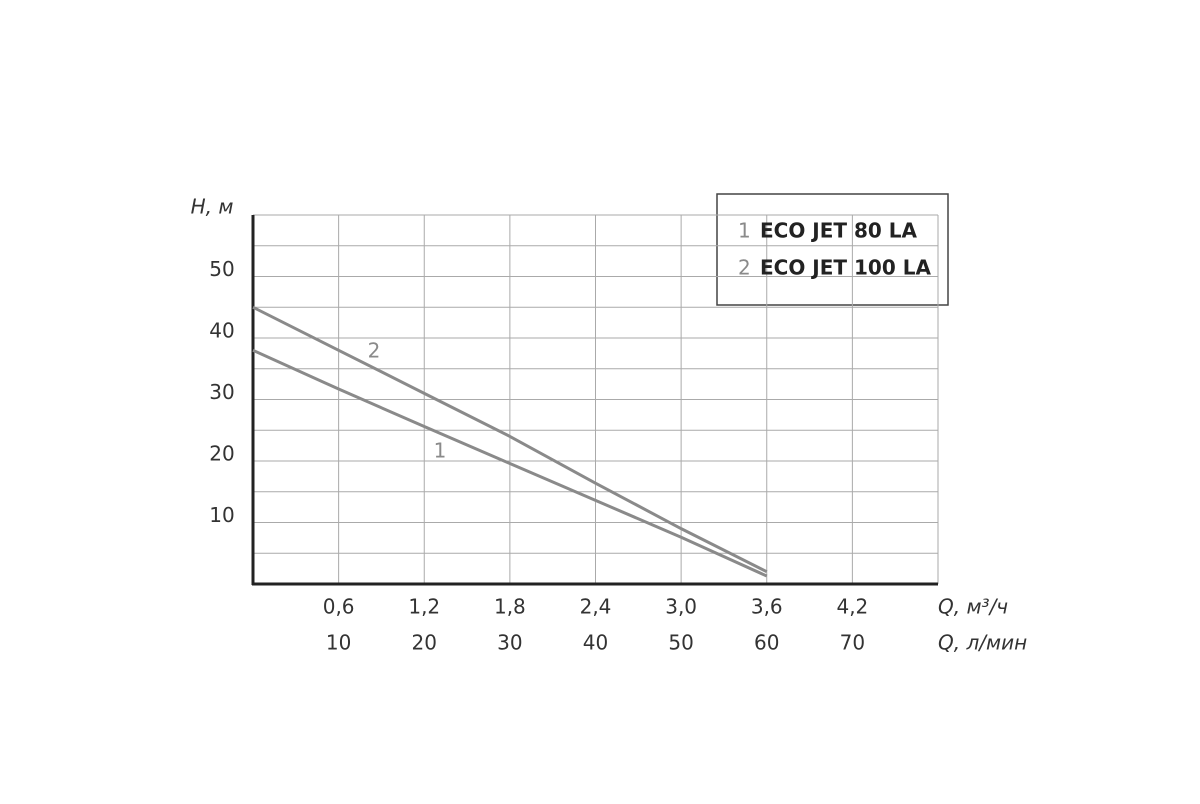  I want to click on x-axis-label: Q, м³/ч, so click(973, 607).